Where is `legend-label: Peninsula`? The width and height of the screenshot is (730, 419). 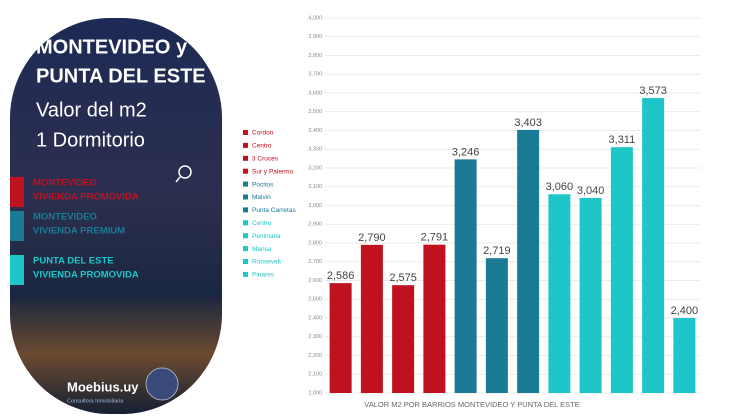
legend-label: Peninsula is located at coordinates (266, 236).